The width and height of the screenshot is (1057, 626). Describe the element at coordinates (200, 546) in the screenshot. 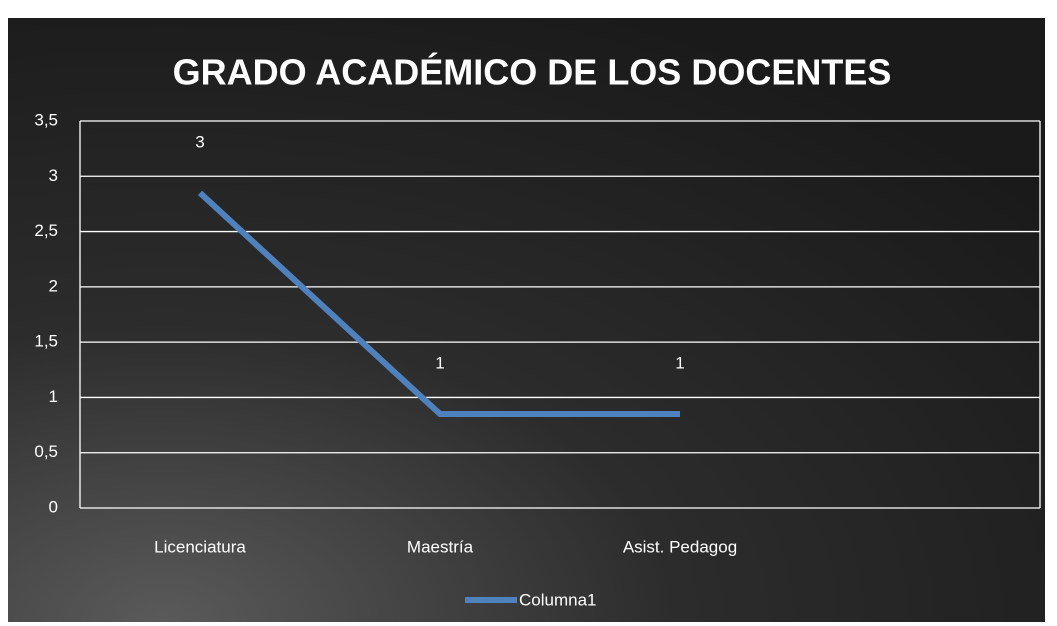

I see `x-tick-label: Licenciatura` at that location.